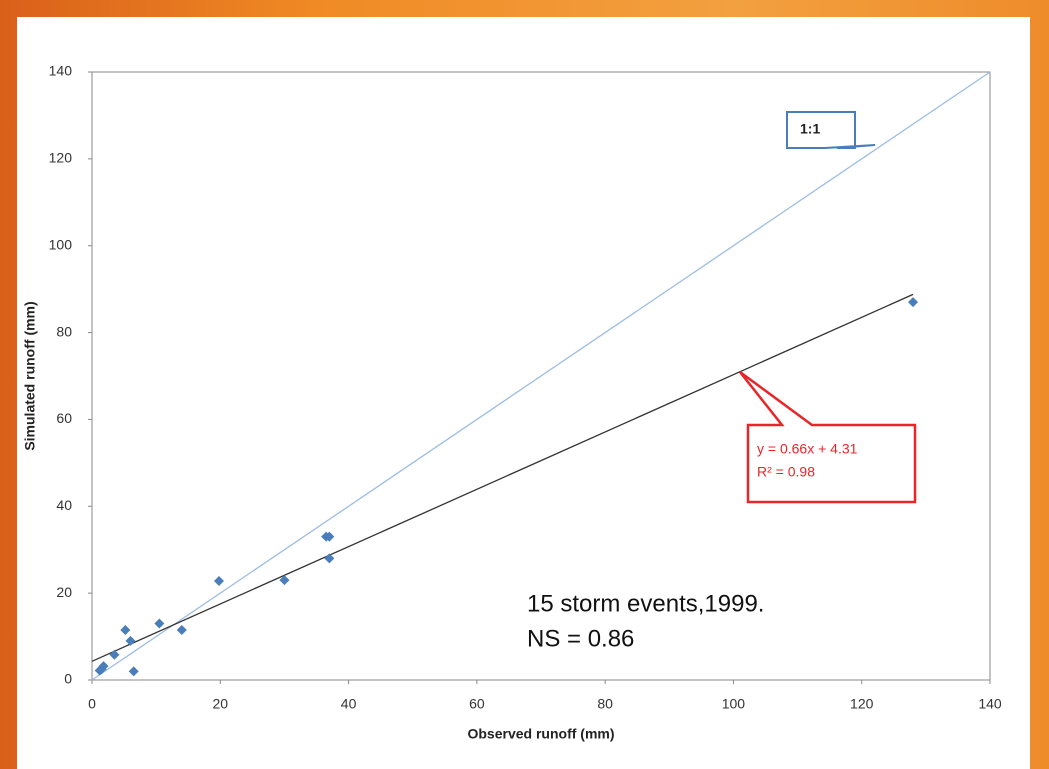  I want to click on x-tick-label: 40, so click(349, 704).